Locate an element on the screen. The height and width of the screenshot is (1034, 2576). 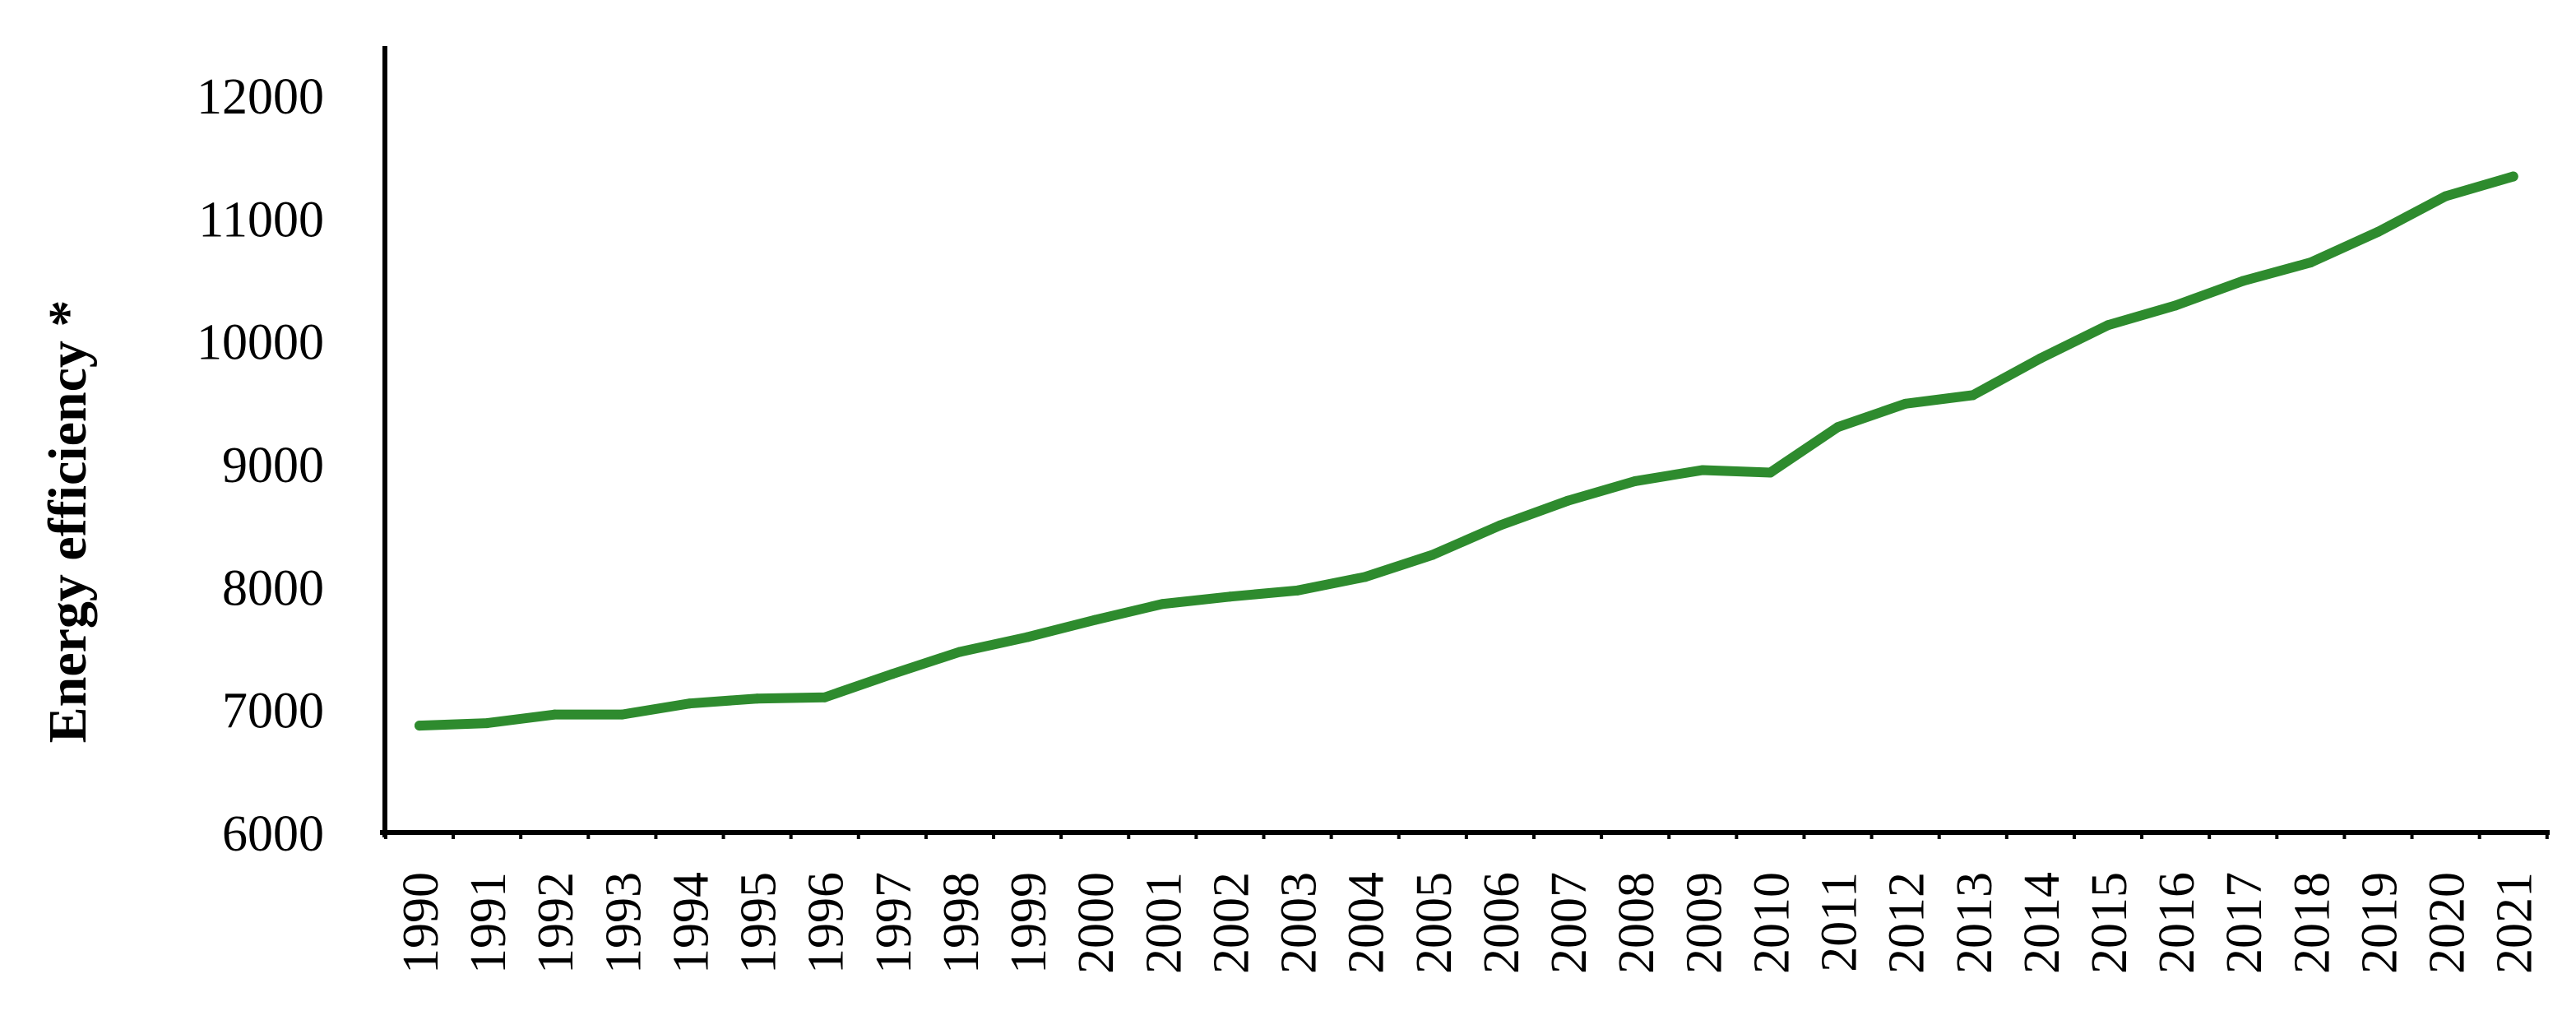
x-tick-label: 2005 is located at coordinates (1434, 923).